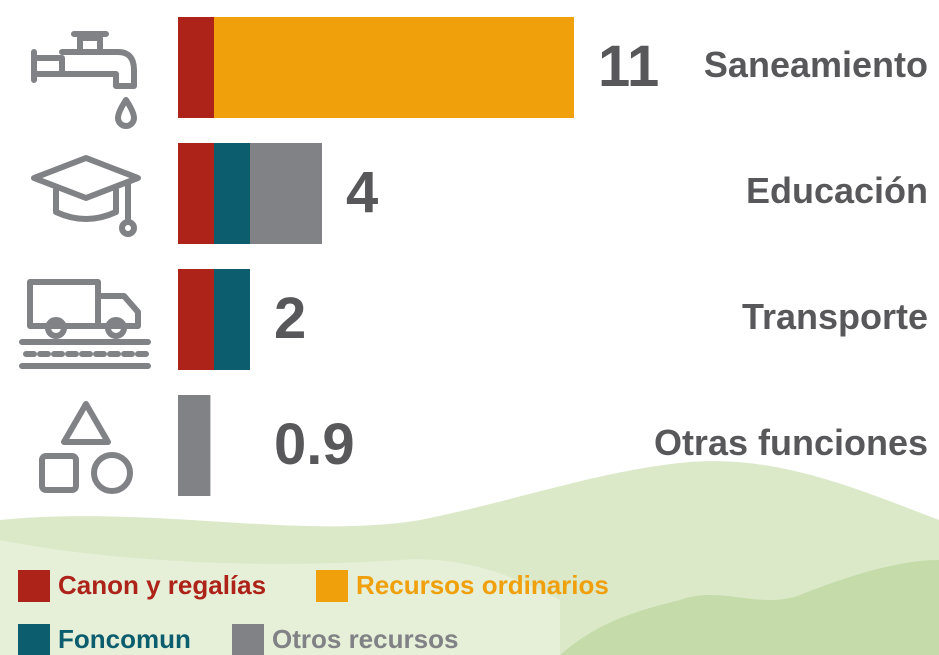 The width and height of the screenshot is (939, 655). What do you see at coordinates (86, 196) in the screenshot?
I see `graduation-icon` at bounding box center [86, 196].